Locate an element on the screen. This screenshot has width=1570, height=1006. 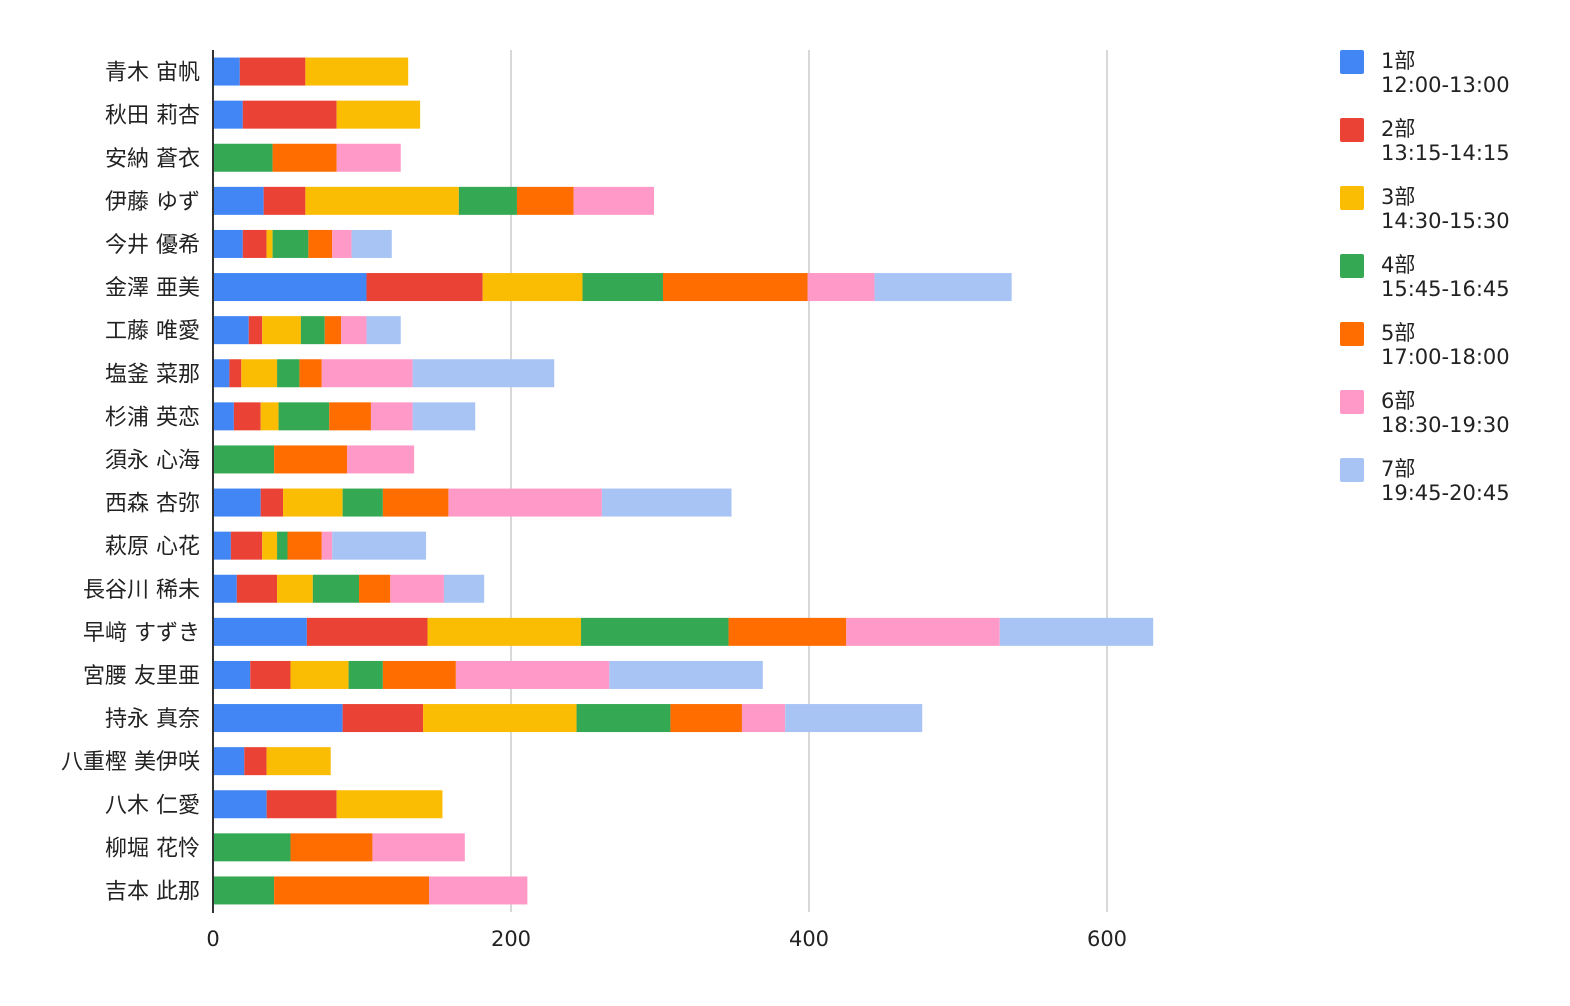
category-label: 柳堀 花怜 is located at coordinates (152, 848).